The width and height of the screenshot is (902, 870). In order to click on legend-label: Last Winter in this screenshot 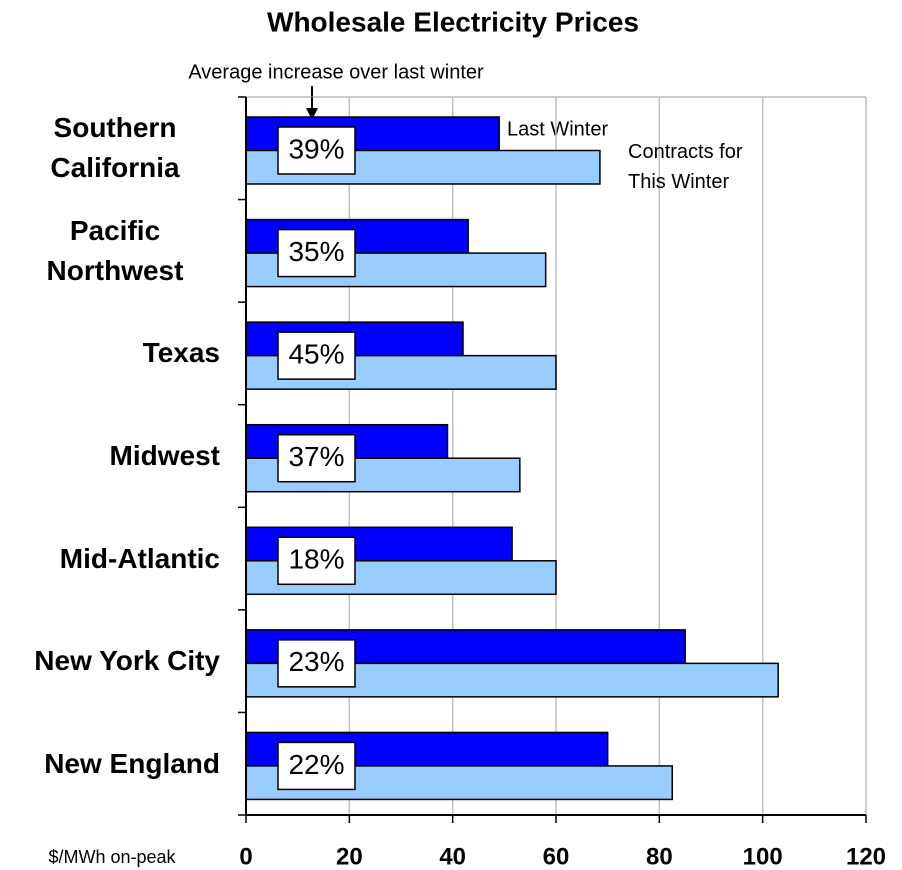, I will do `click(557, 129)`.